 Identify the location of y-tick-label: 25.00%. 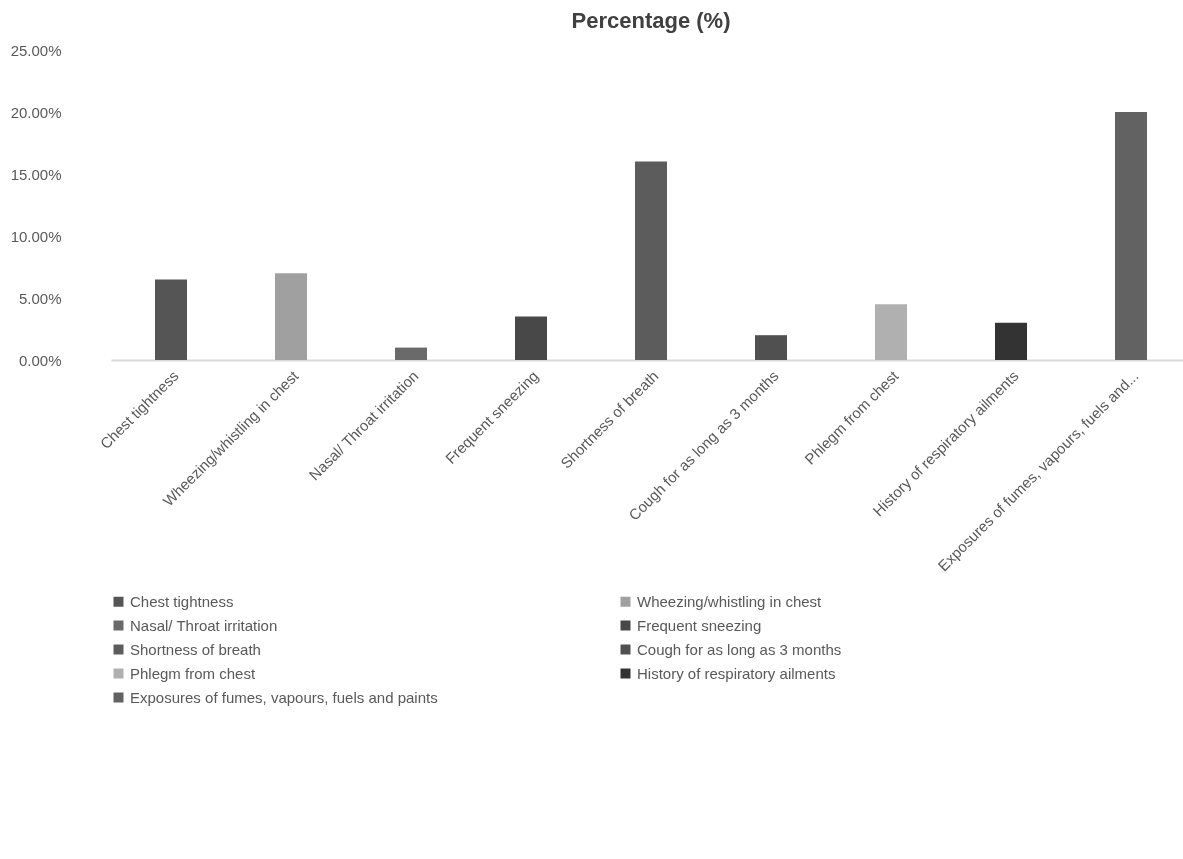
(36, 50).